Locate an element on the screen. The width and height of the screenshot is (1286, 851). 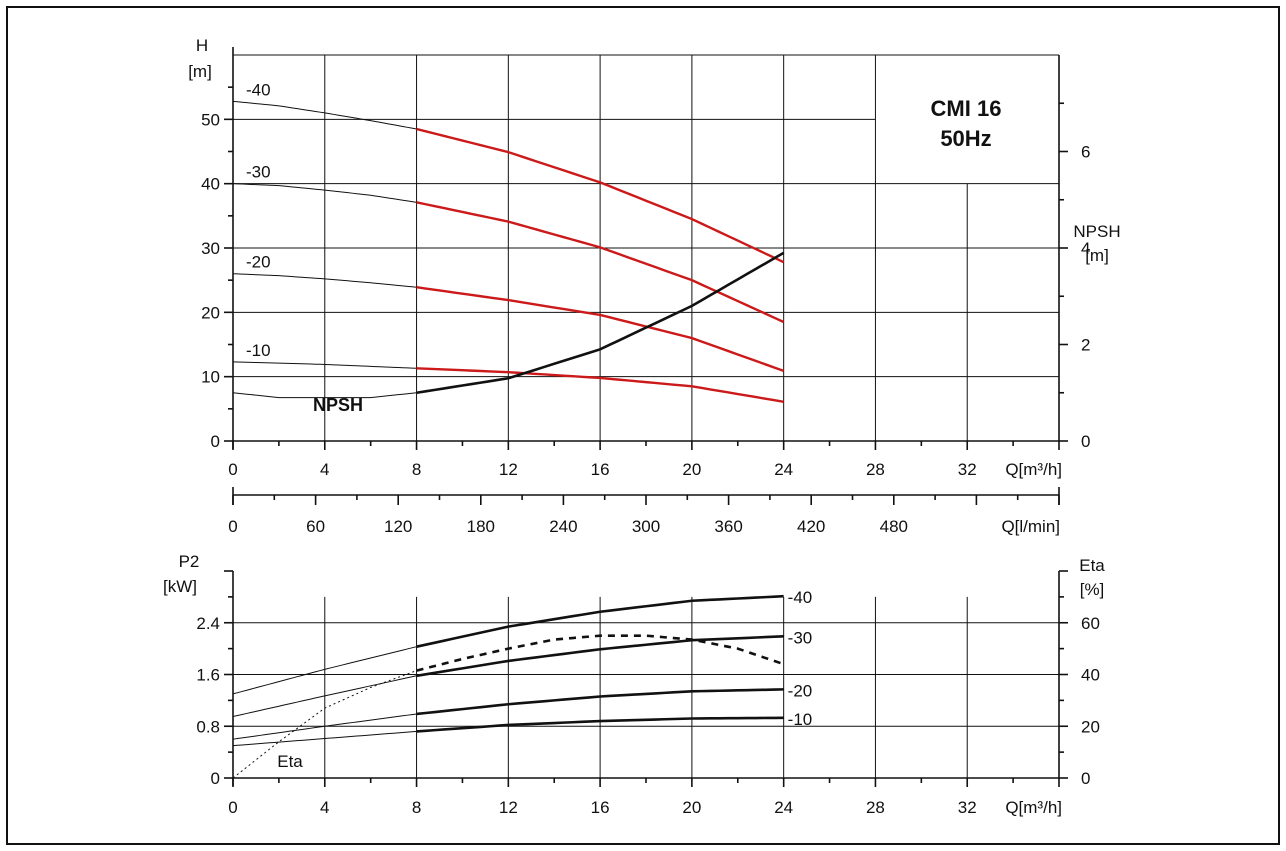
npsh-curve-NPSH-extension is located at coordinates (324, 395).